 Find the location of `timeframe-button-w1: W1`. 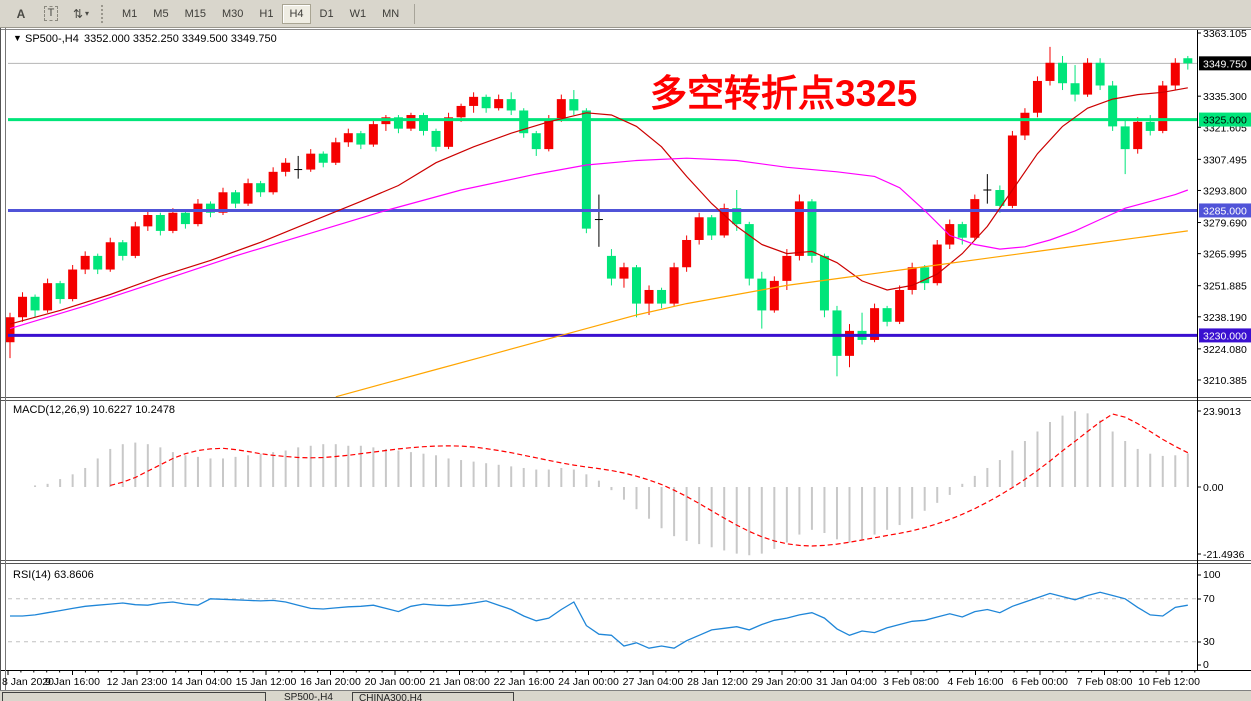

timeframe-button-w1: W1 is located at coordinates (358, 13).